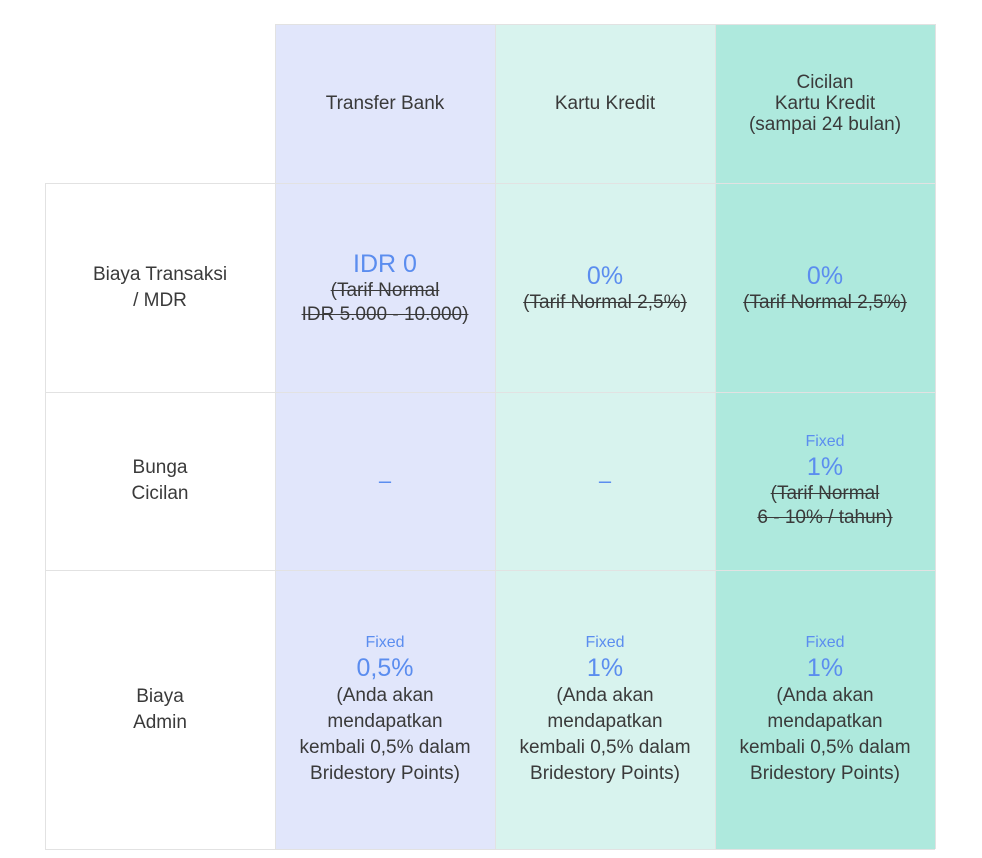 The height and width of the screenshot is (858, 982). What do you see at coordinates (160, 493) in the screenshot?
I see `row-label-bunga-line-2: Cicilan` at bounding box center [160, 493].